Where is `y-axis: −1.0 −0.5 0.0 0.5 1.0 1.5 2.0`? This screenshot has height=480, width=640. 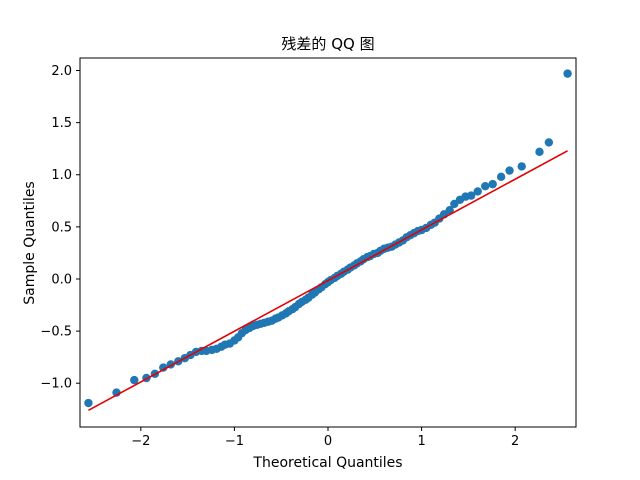
y-axis: −1.0 −0.5 0.0 0.5 1.0 1.5 2.0 is located at coordinates (60, 228).